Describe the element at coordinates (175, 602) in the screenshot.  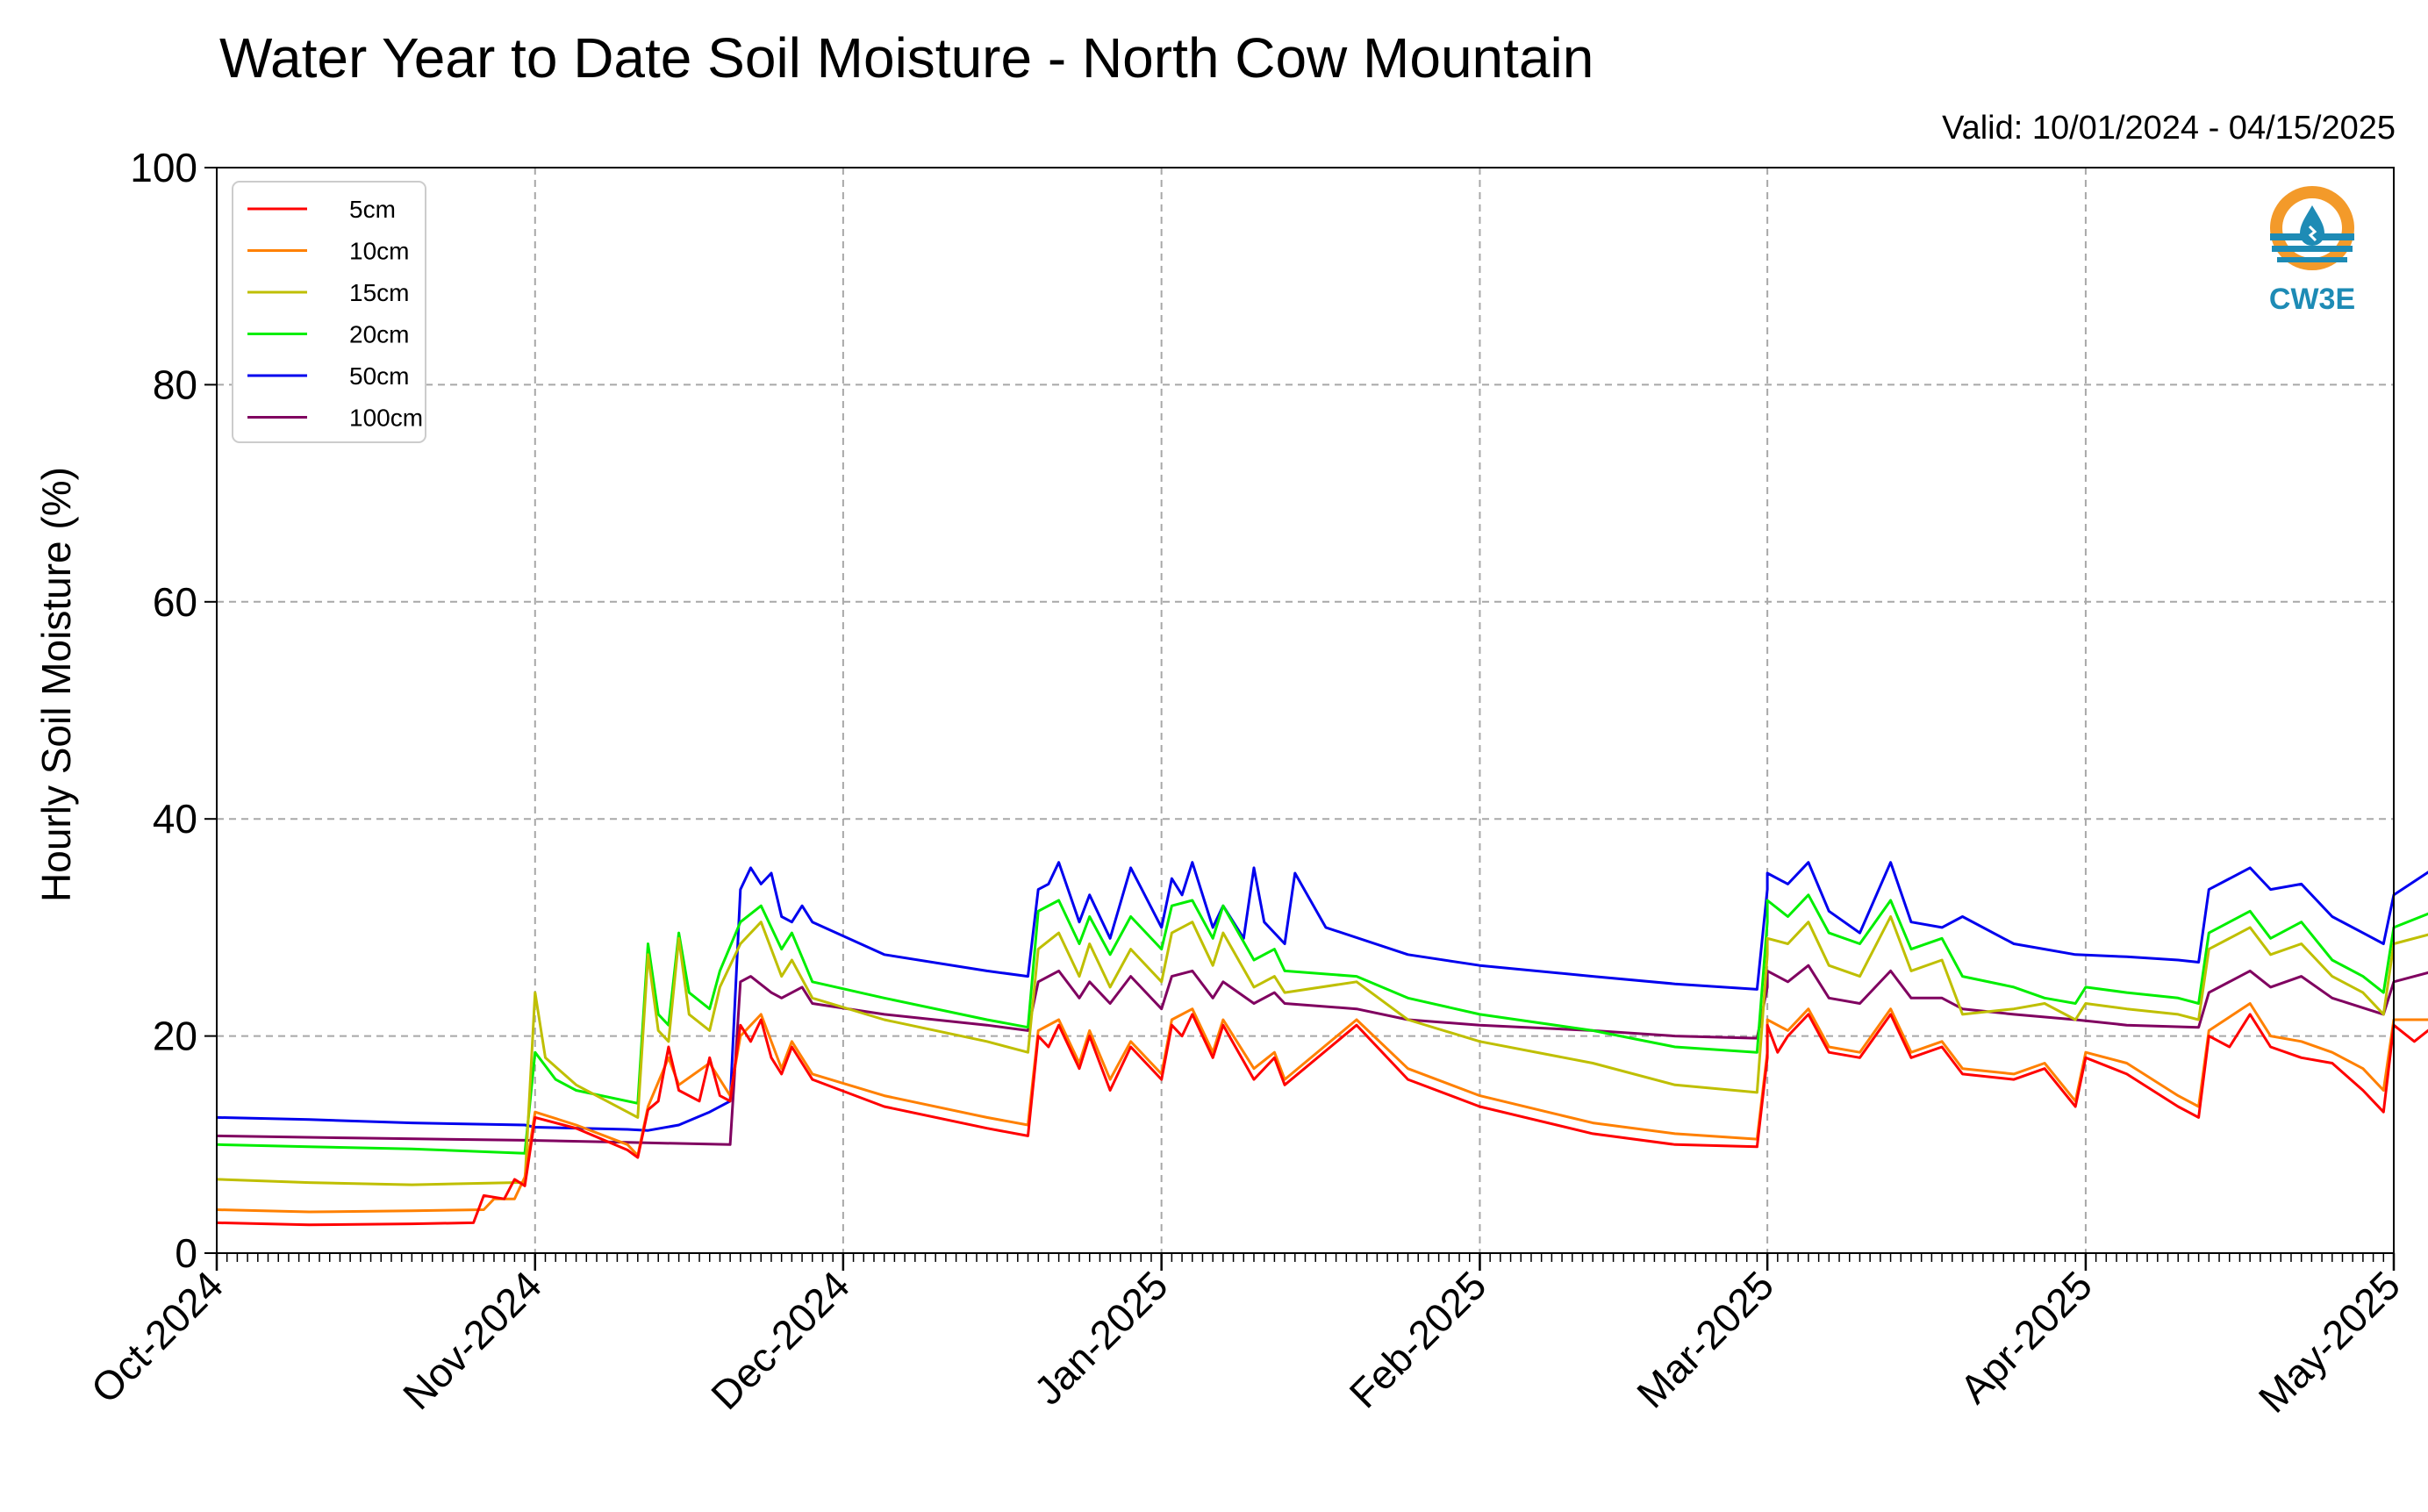
I see `y-tick-label: 60` at that location.